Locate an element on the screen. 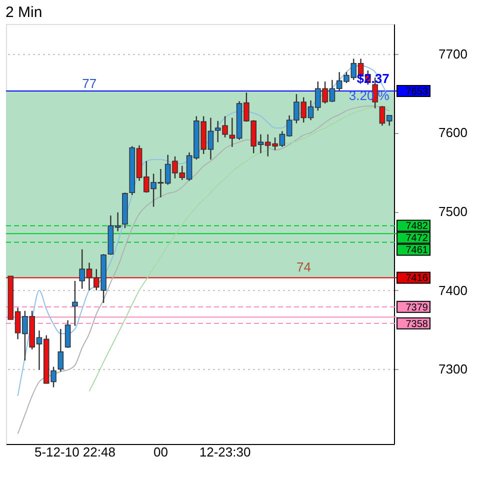  y-tick-label: 7400 is located at coordinates (453, 290).